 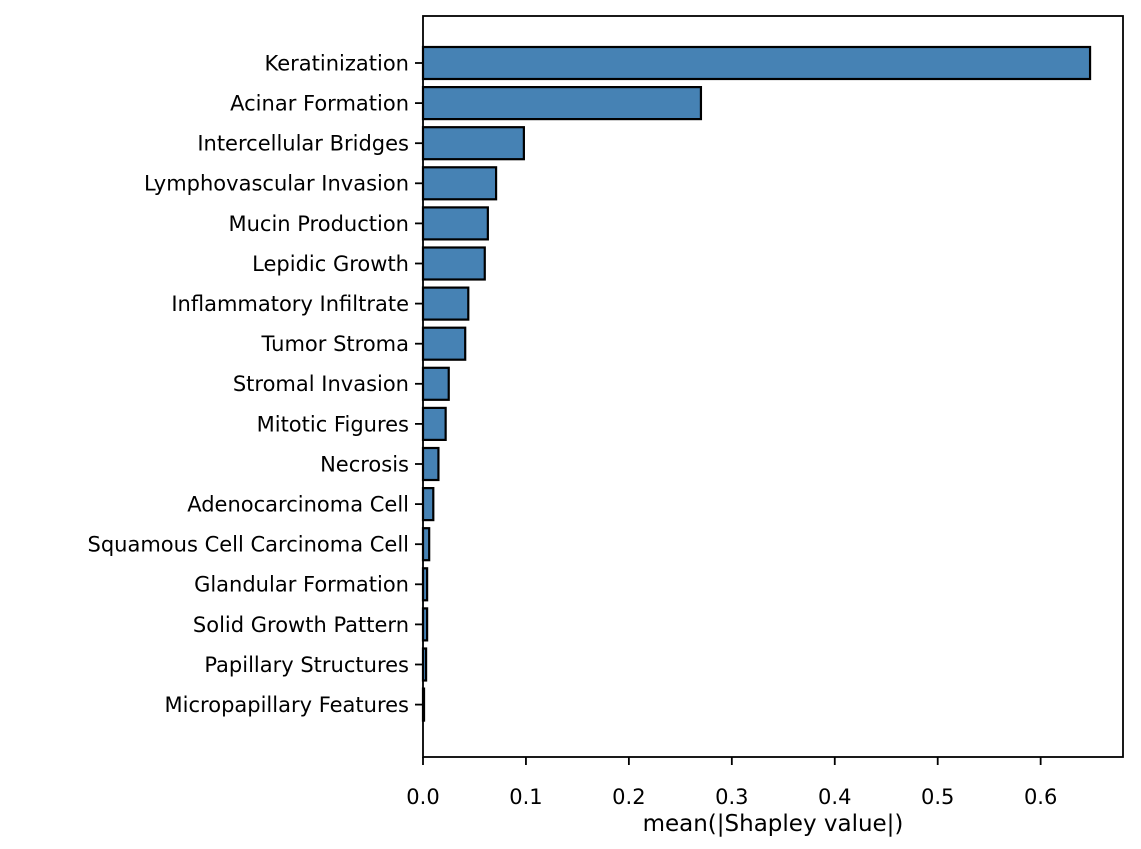 What do you see at coordinates (333, 424) in the screenshot?
I see `y-tick-label-9: Mitotic Figures` at bounding box center [333, 424].